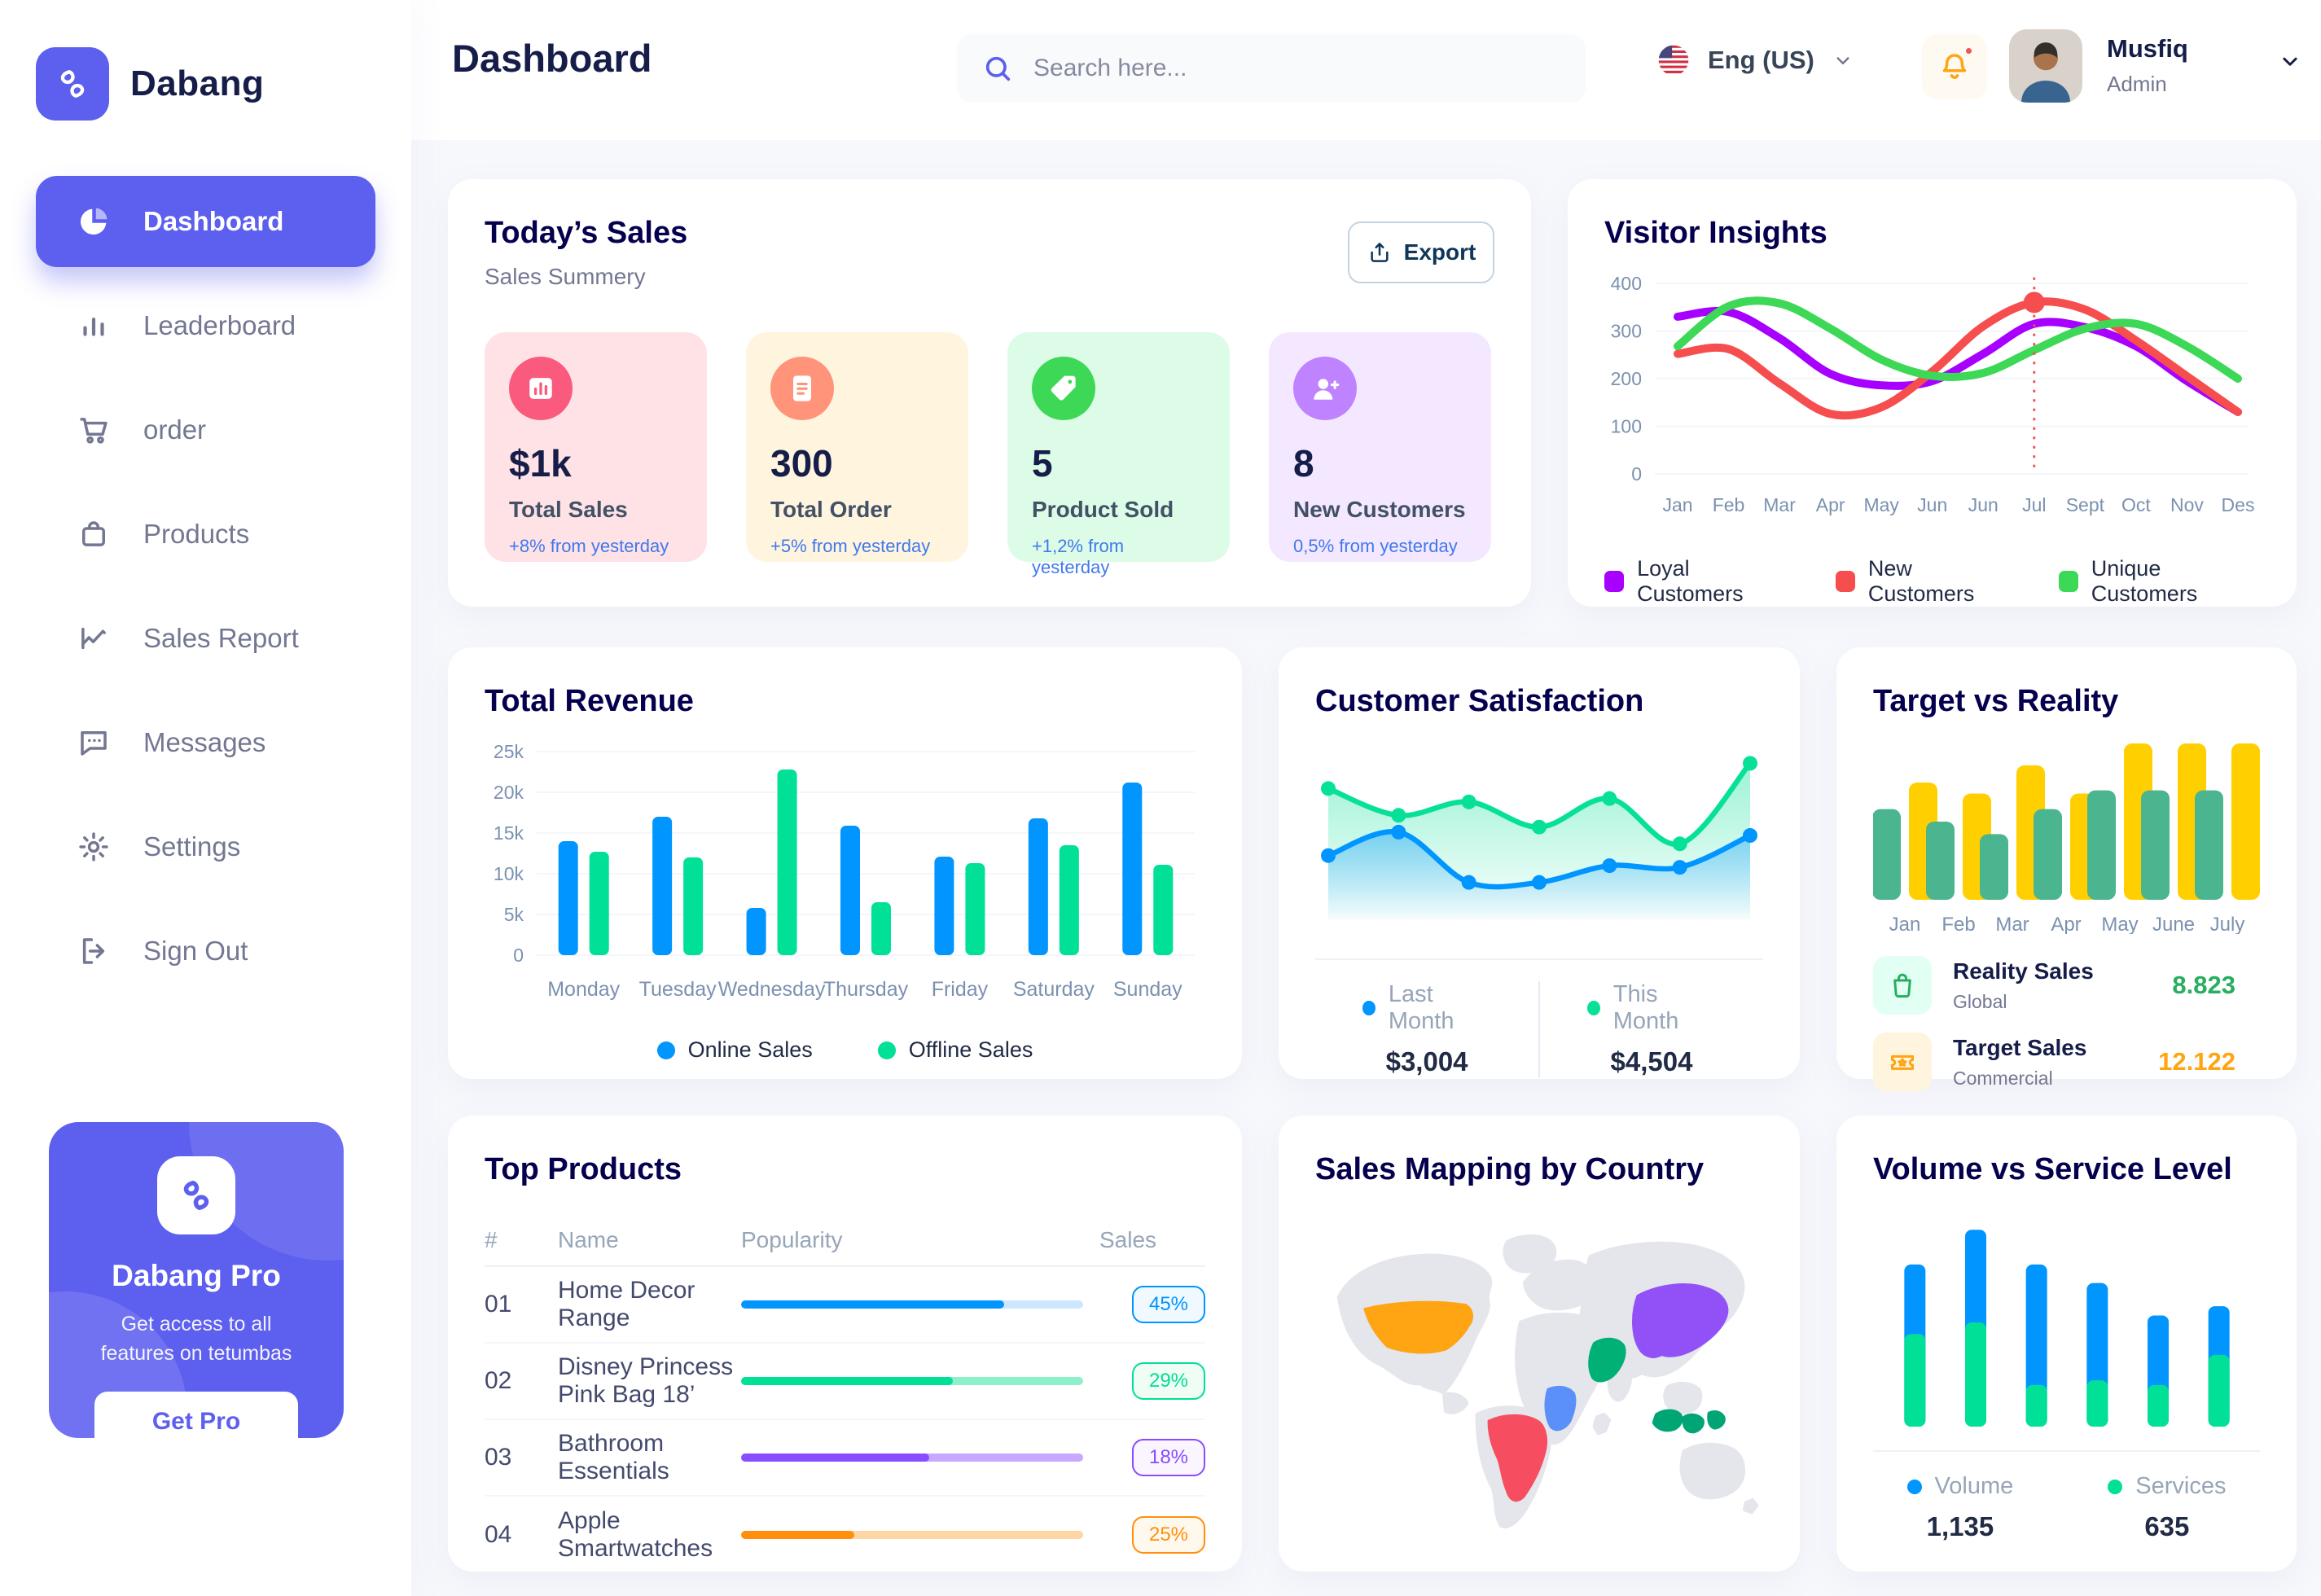  What do you see at coordinates (205, 430) in the screenshot?
I see `sidebar-item-order: order` at bounding box center [205, 430].